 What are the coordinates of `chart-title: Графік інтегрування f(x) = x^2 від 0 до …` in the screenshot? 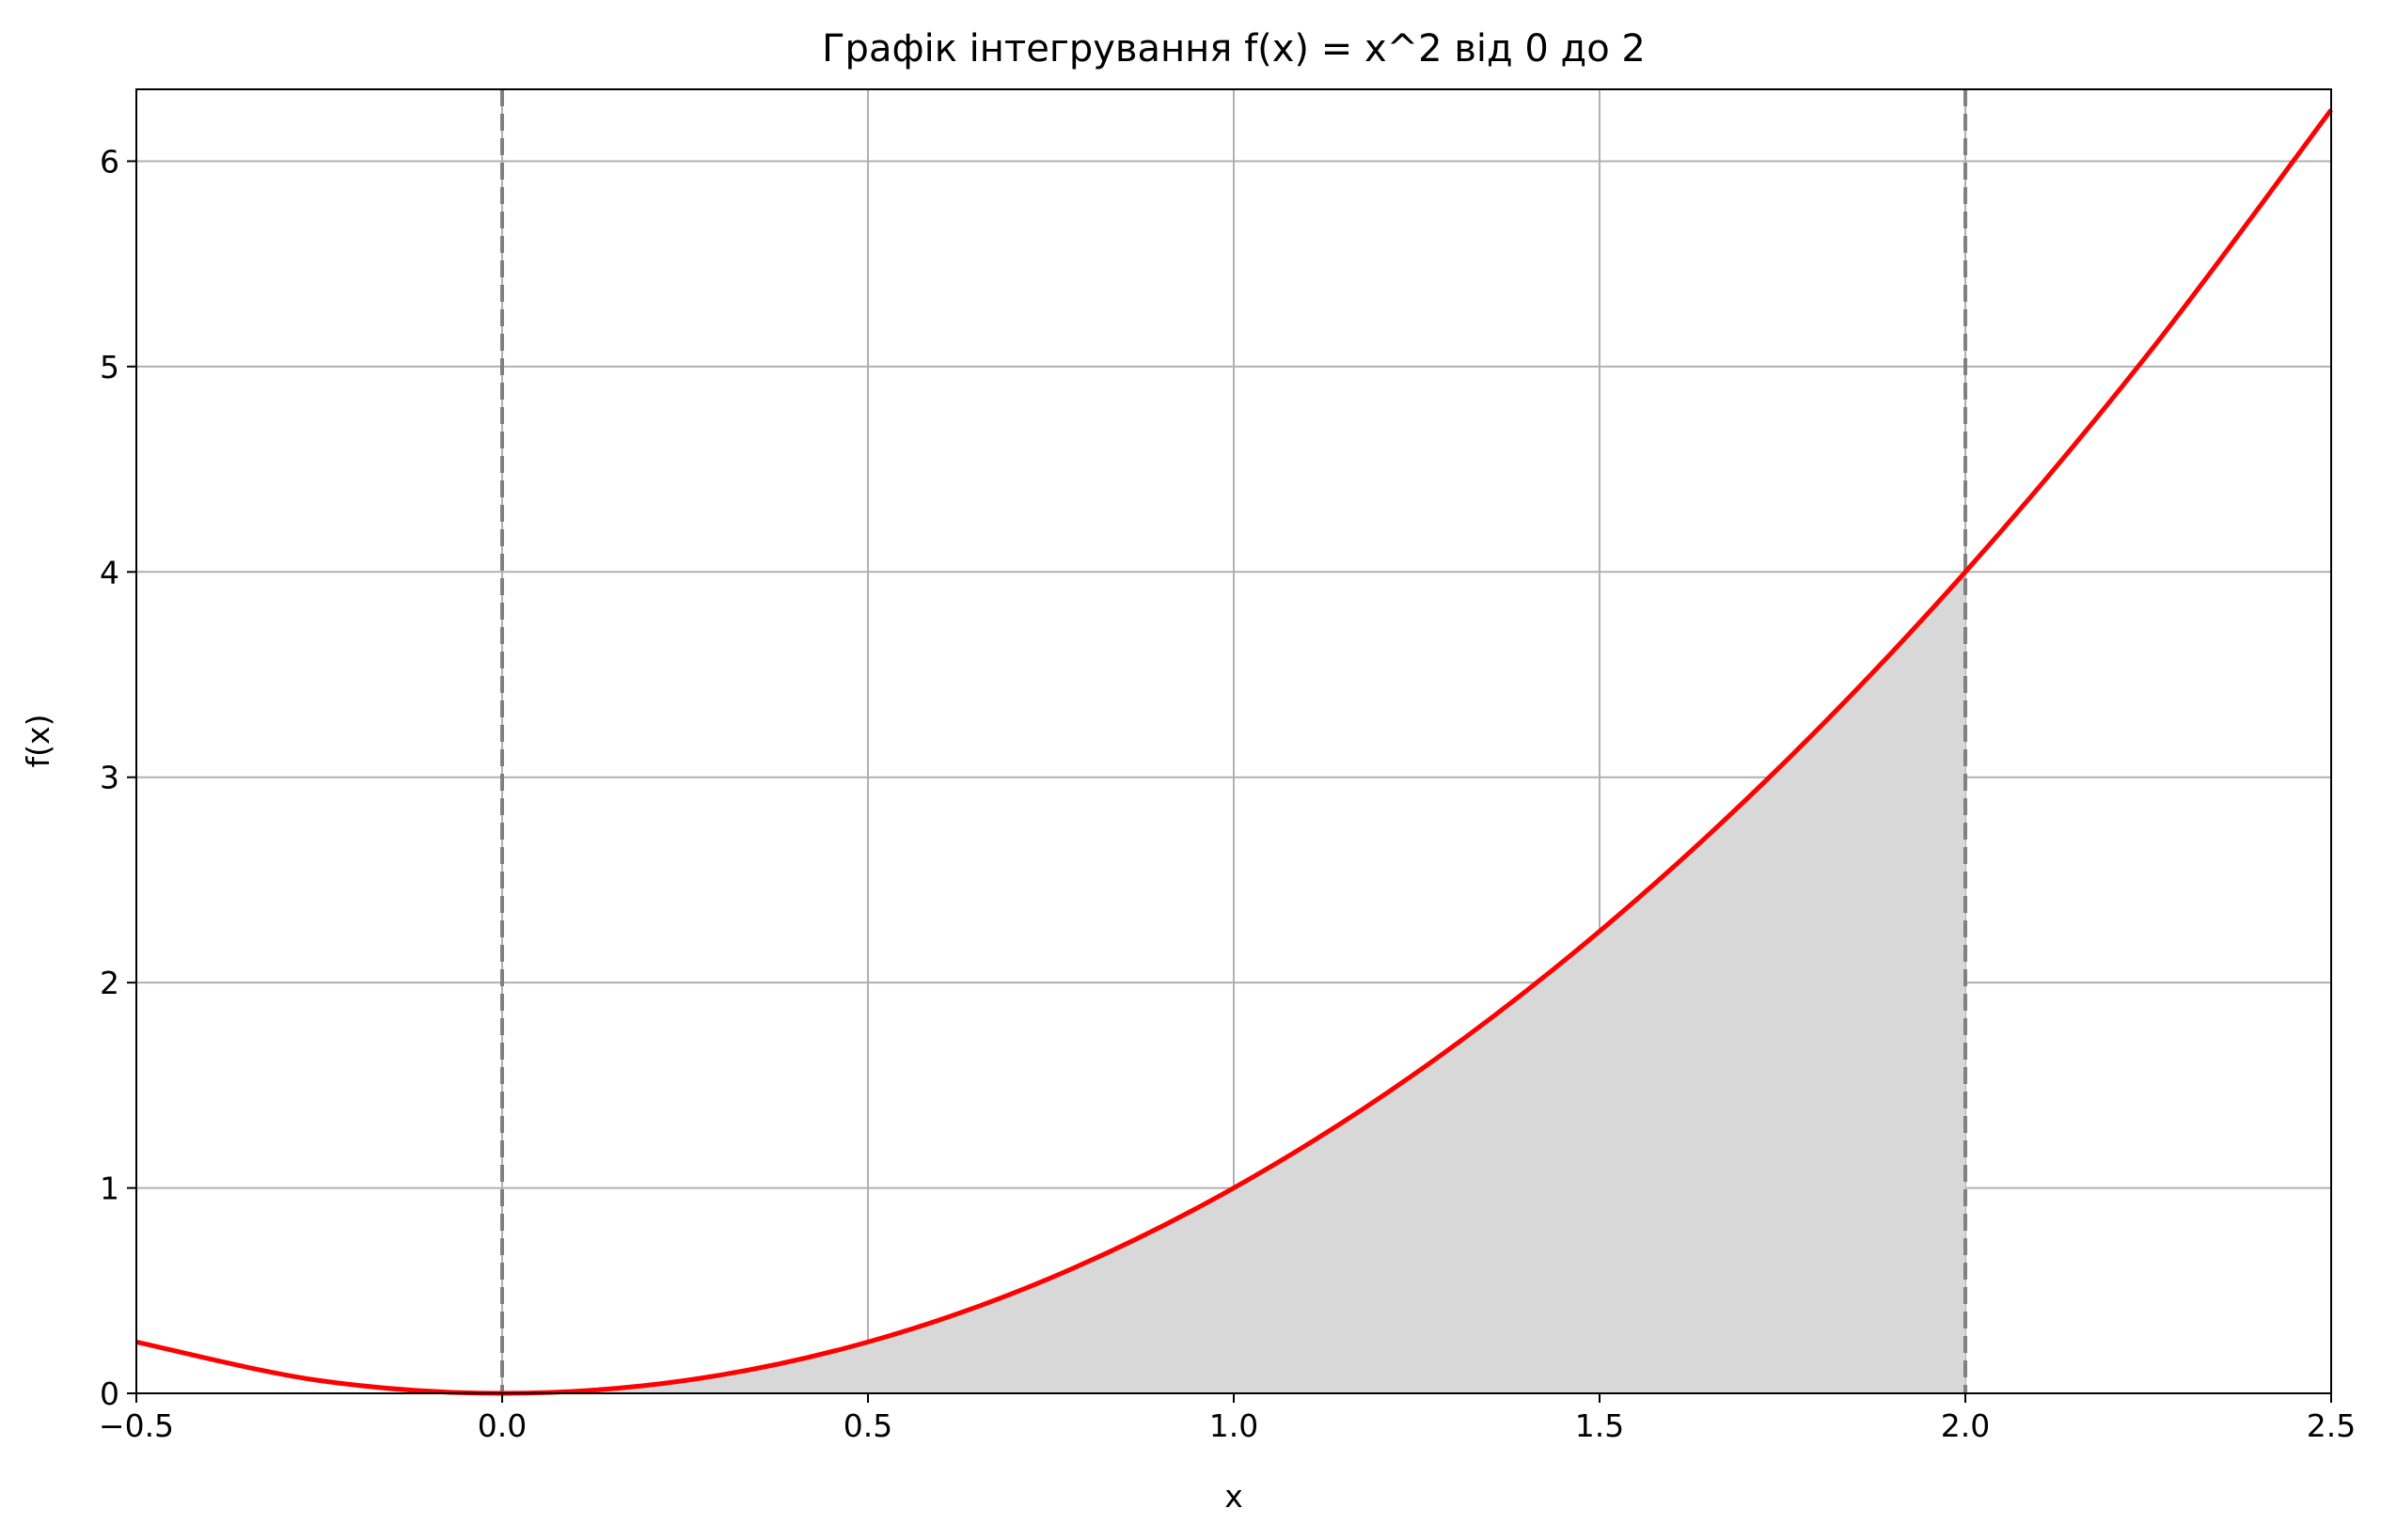 It's located at (1234, 49).